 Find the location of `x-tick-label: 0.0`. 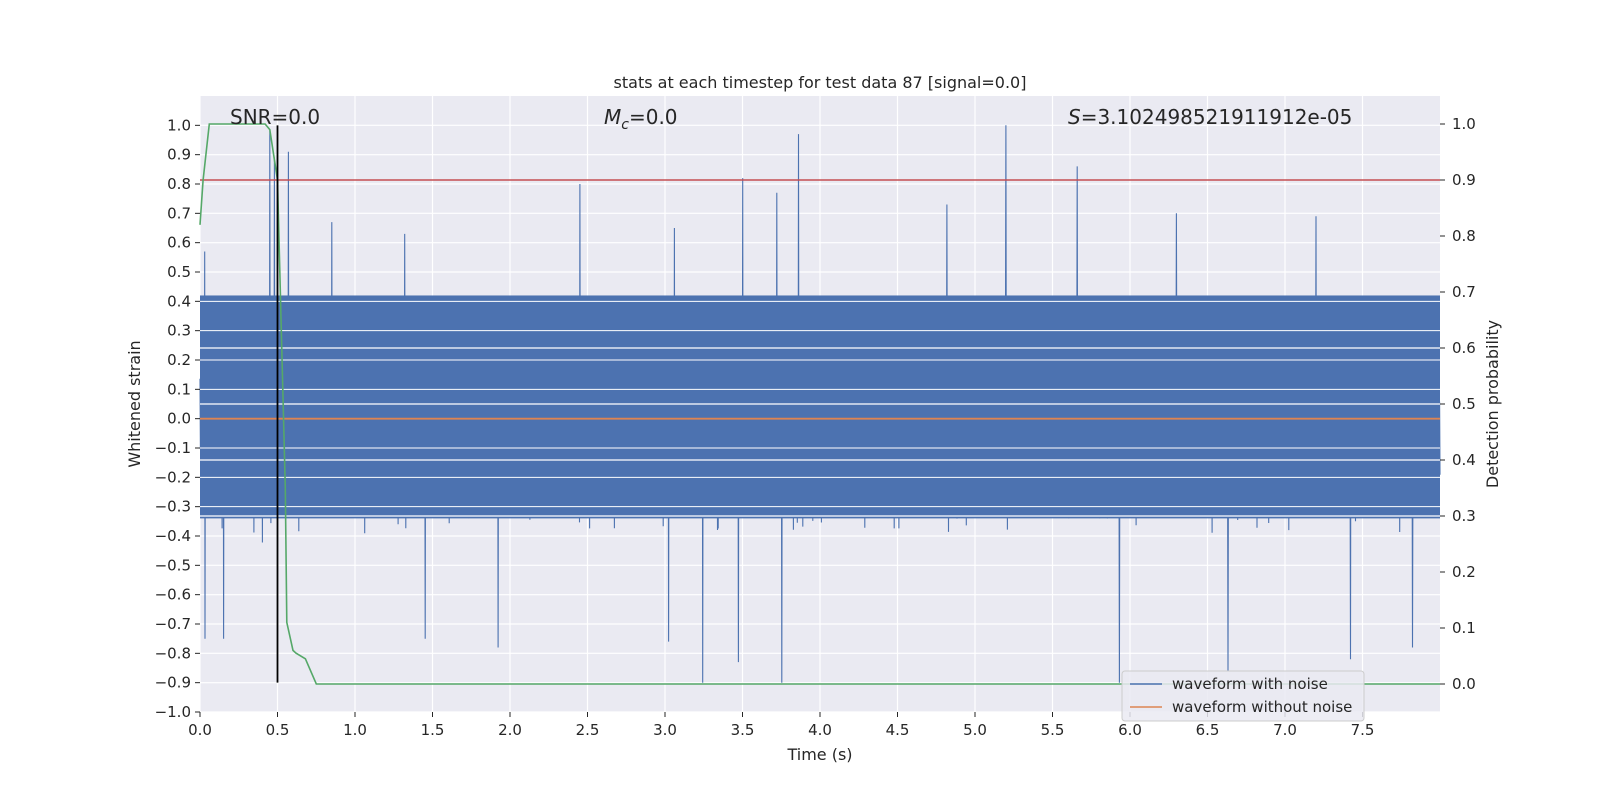

x-tick-label: 0.0 is located at coordinates (200, 730).